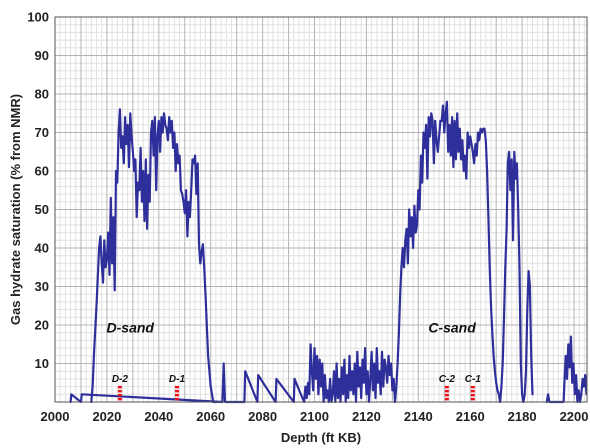  Describe the element at coordinates (366, 416) in the screenshot. I see `x-tick-label: 2120` at that location.